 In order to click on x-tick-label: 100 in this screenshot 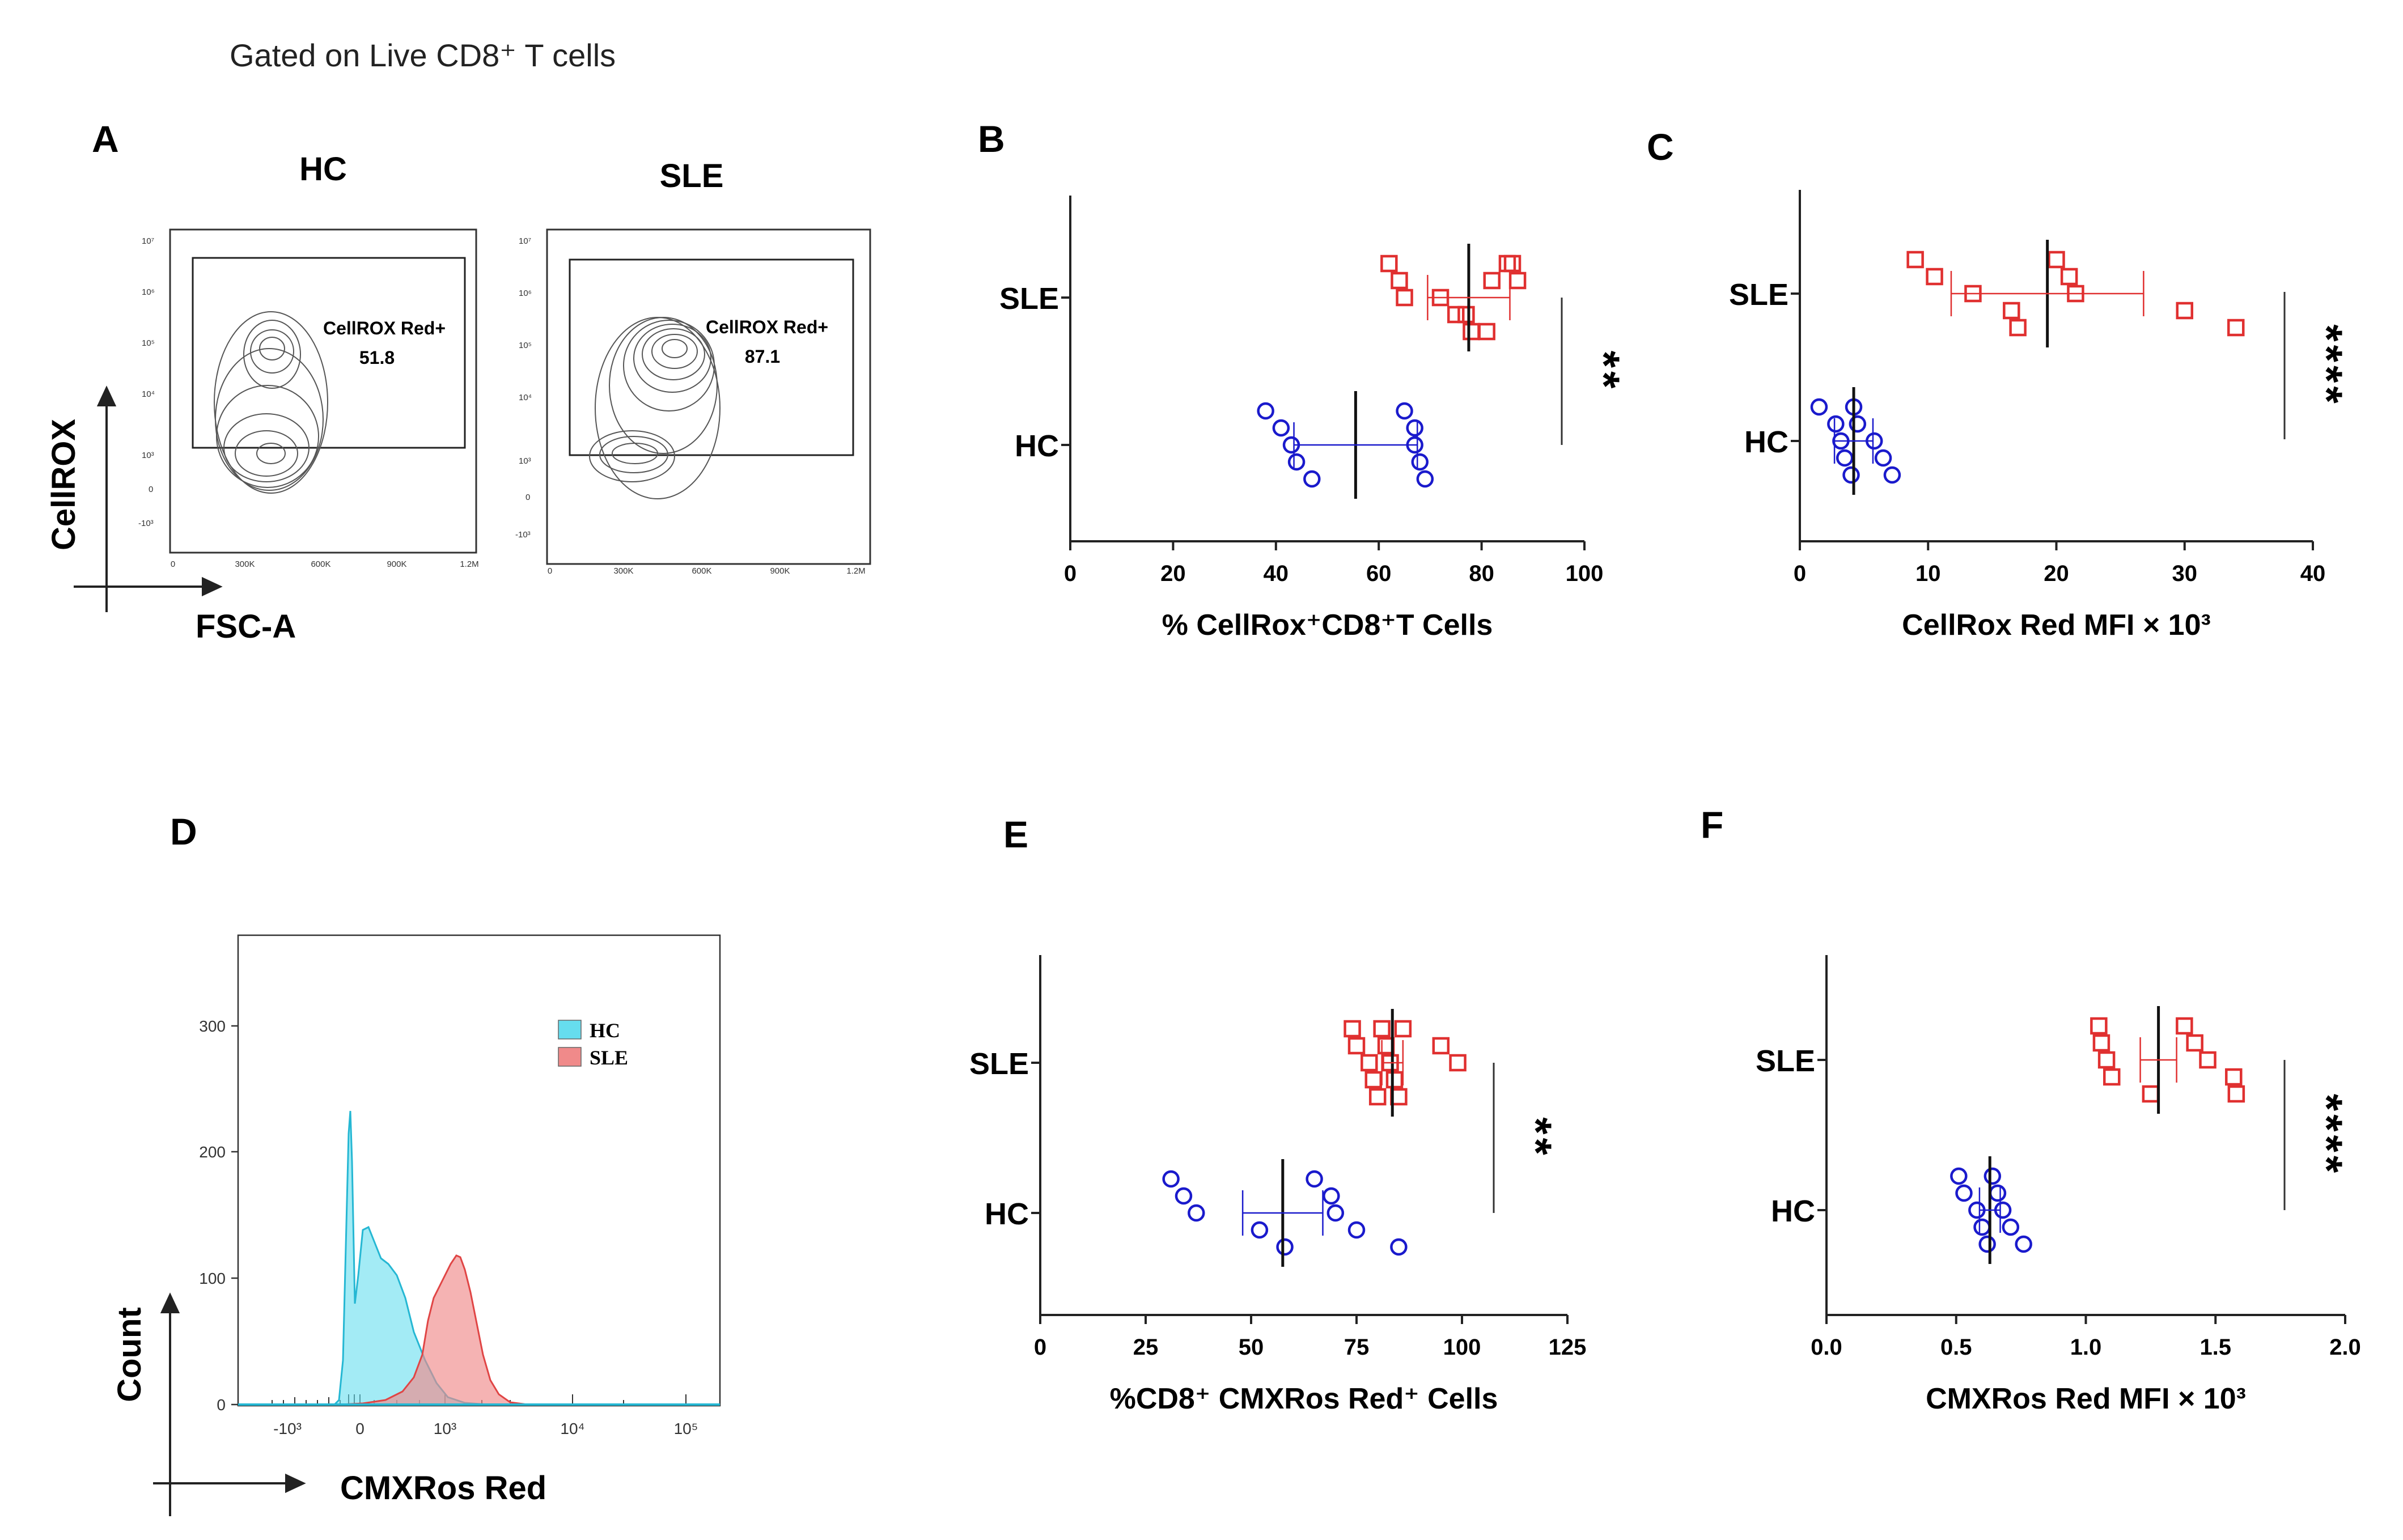, I will do `click(1585, 573)`.